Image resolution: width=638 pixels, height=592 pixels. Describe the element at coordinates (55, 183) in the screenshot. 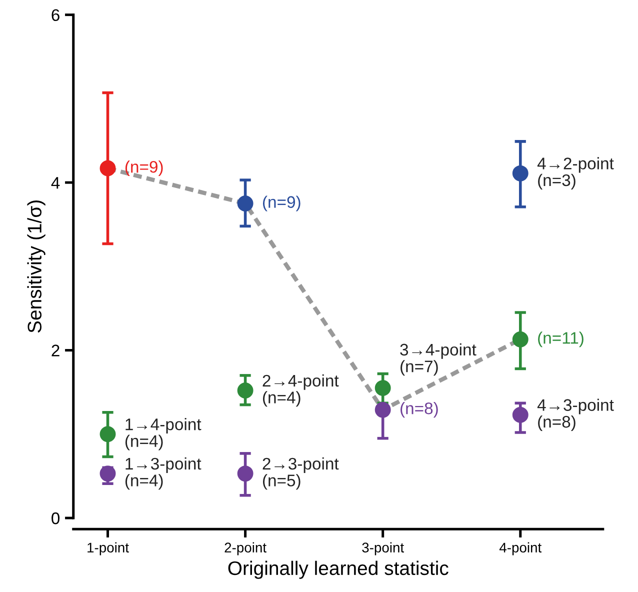

I see `y-tick-label: 4` at that location.